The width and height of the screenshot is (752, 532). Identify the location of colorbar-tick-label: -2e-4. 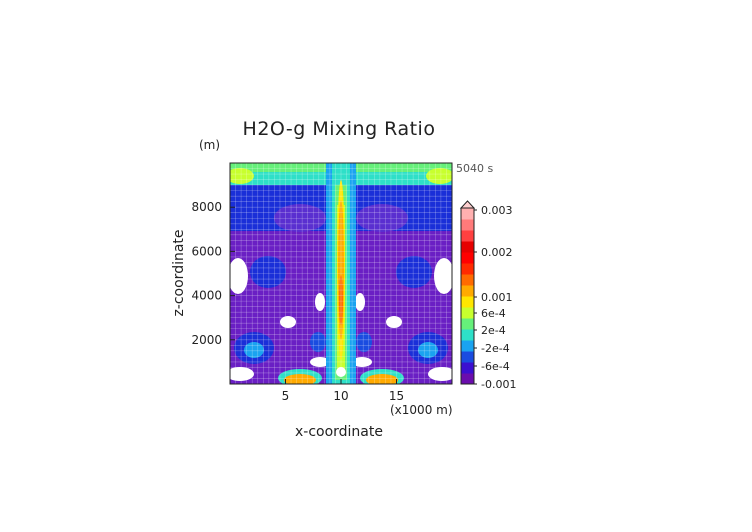
(495, 348).